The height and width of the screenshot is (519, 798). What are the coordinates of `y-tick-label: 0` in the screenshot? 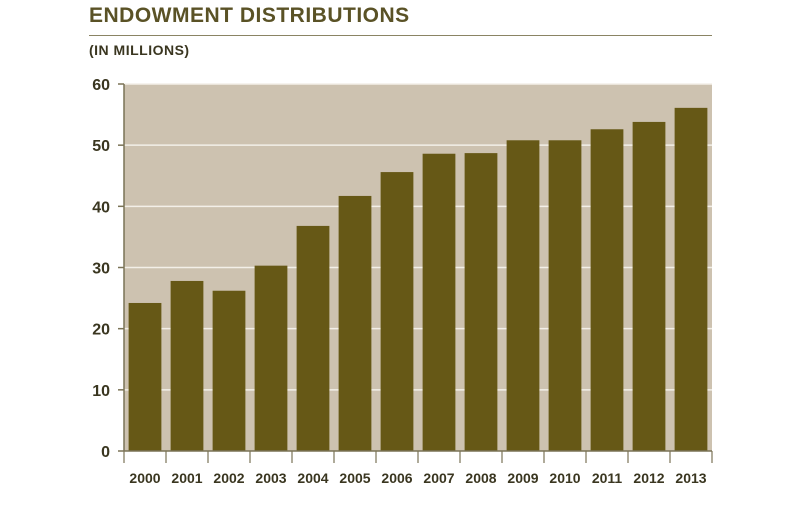 It's located at (105, 452).